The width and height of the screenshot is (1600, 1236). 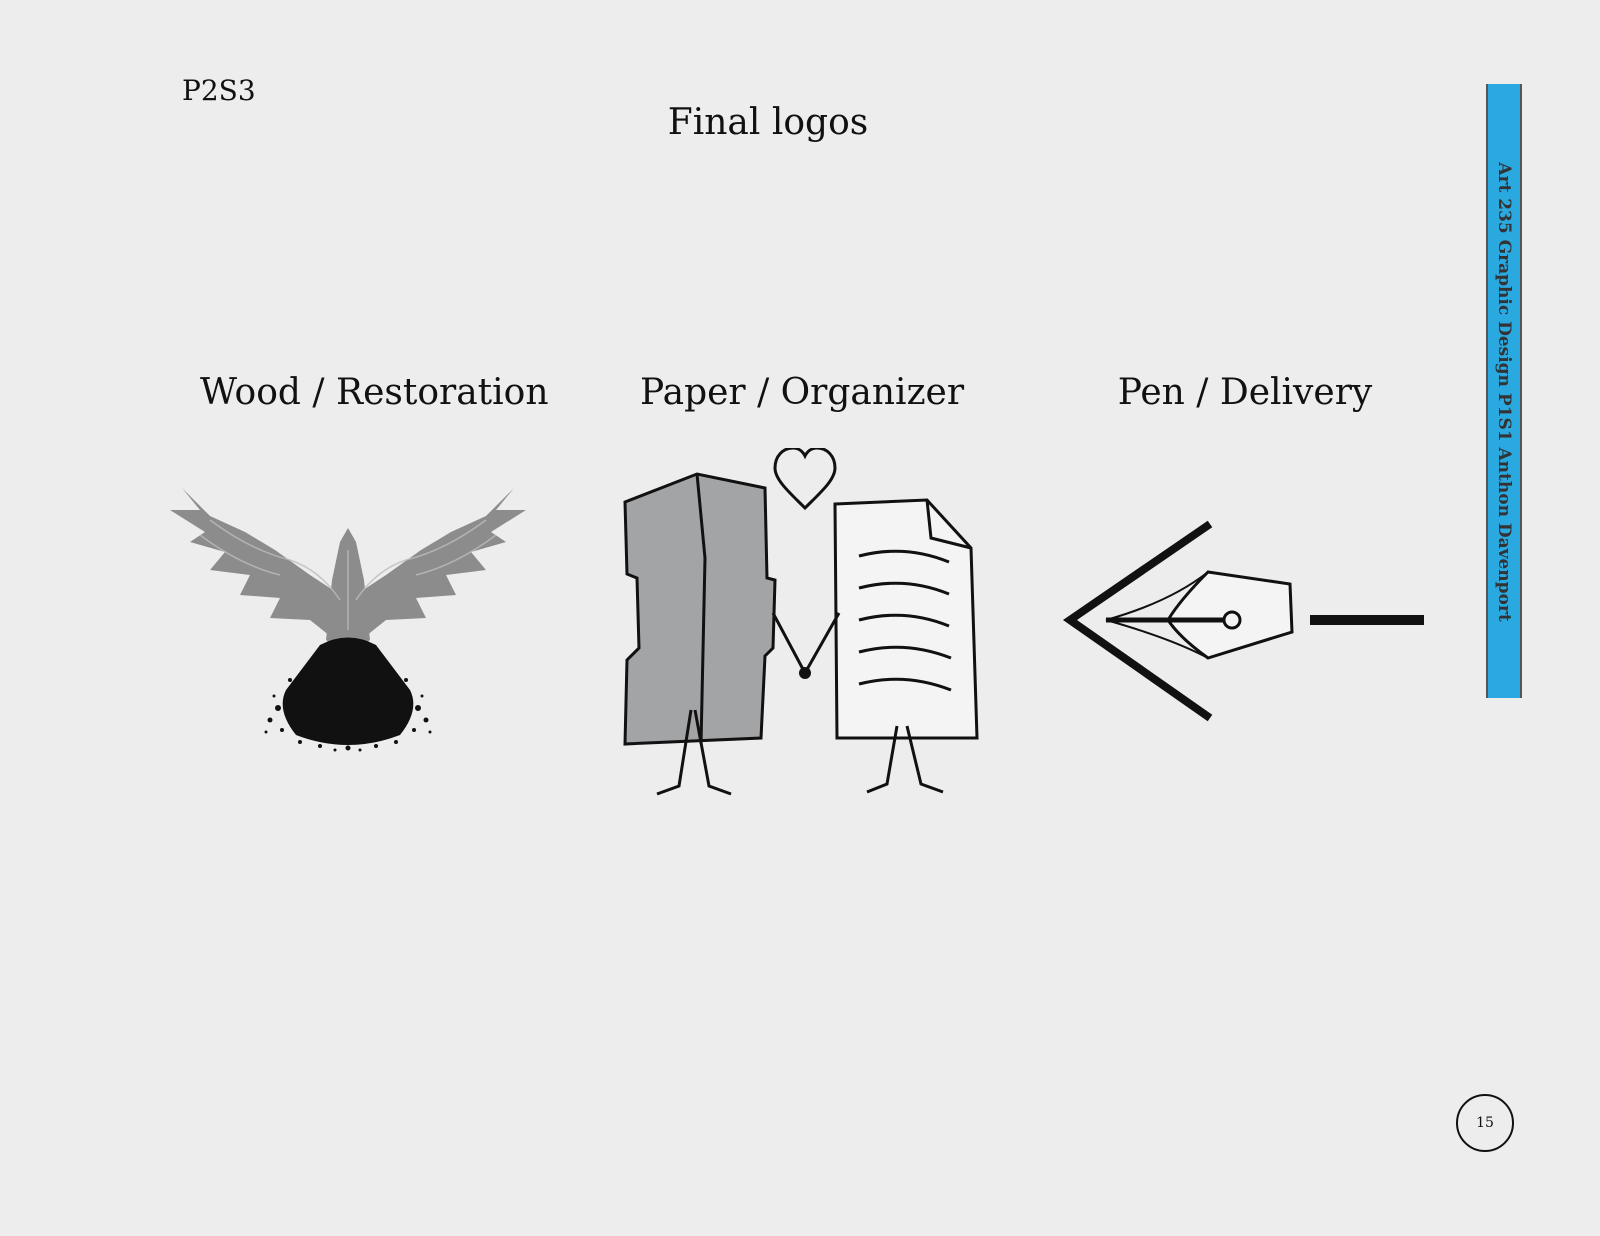 What do you see at coordinates (374, 392) in the screenshot?
I see `logo-label-wood: Wood / Restoration` at bounding box center [374, 392].